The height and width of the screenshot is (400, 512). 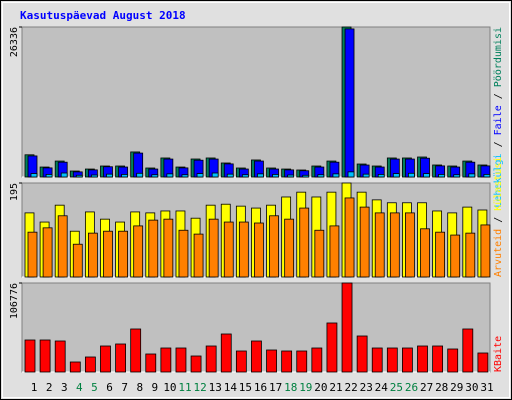 I want to click on x-tick-label: 17, so click(x=275, y=387).